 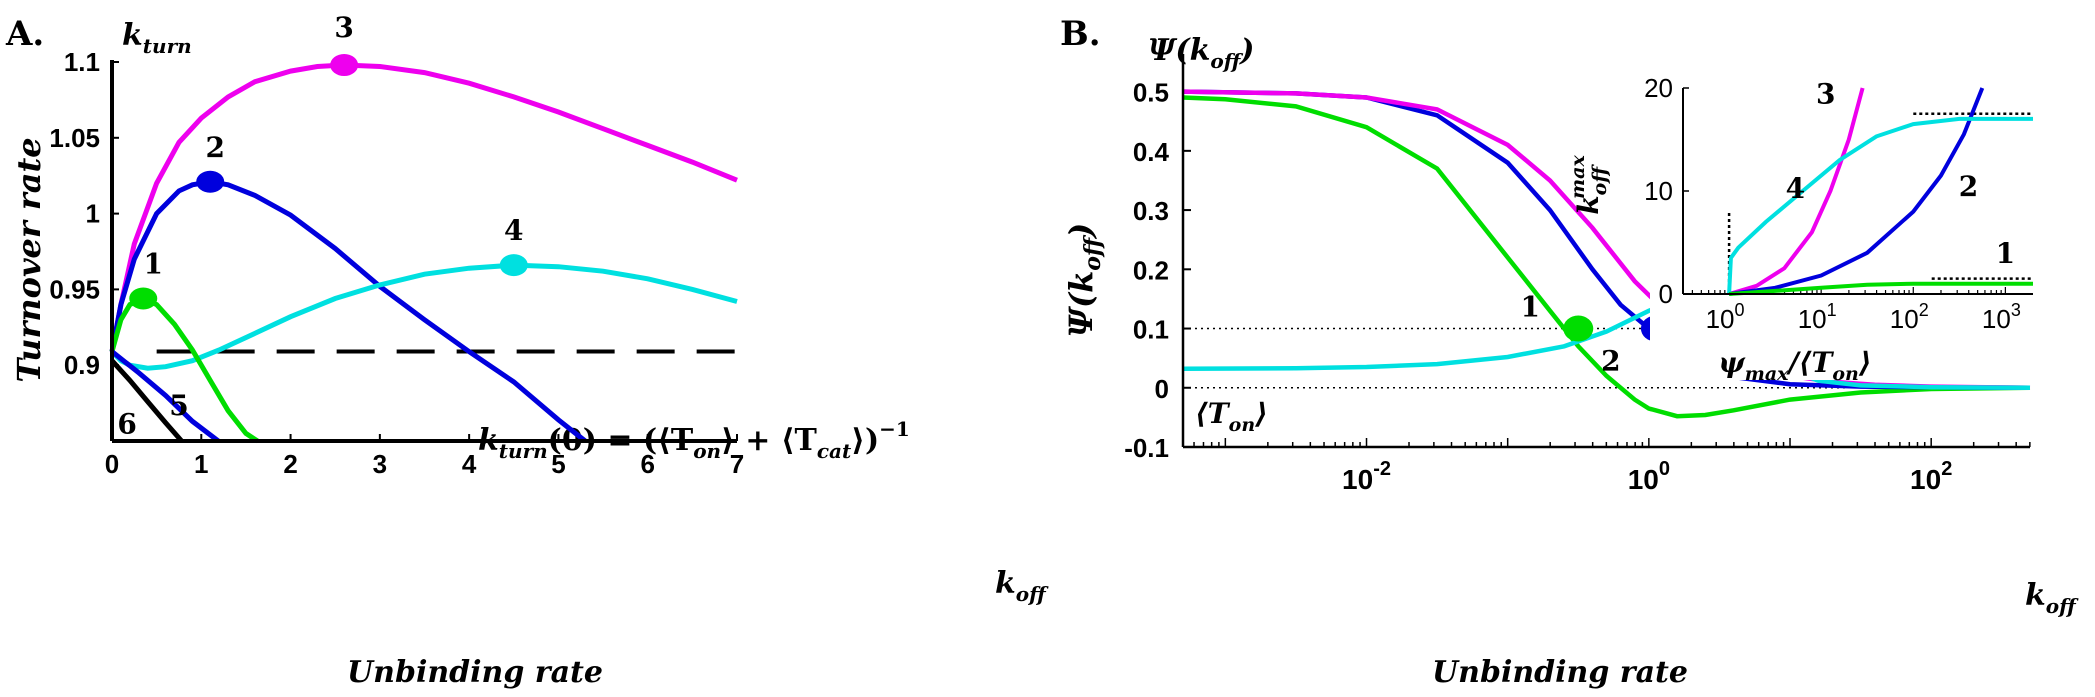 What do you see at coordinates (2052, 598) in the screenshot?
I see `panel-b-xlabel-end: koff` at bounding box center [2052, 598].